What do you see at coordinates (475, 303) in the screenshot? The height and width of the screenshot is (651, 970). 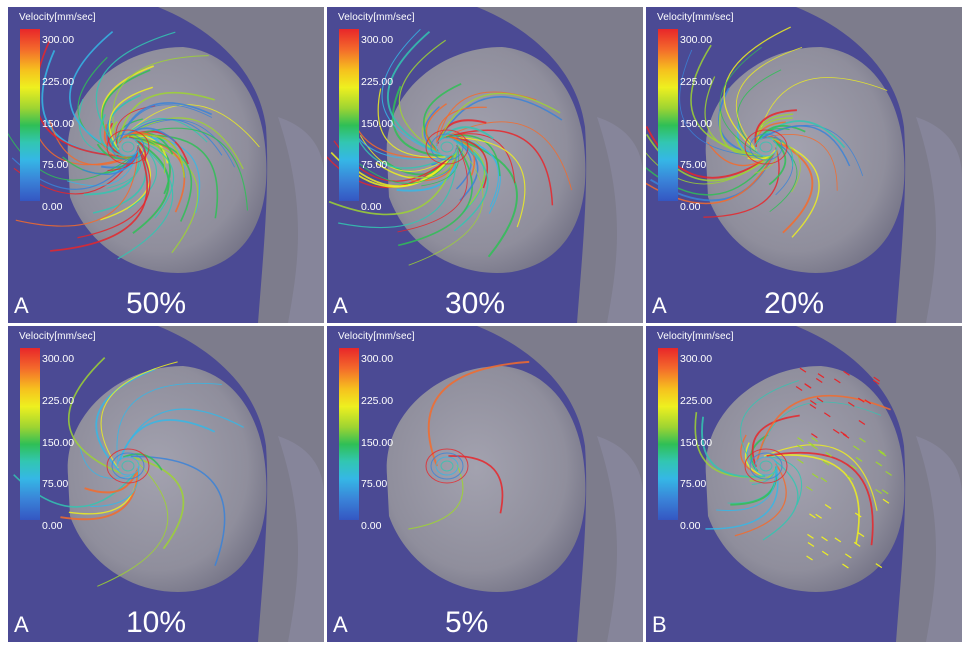 I see `panel-percent-label: 30%` at bounding box center [475, 303].